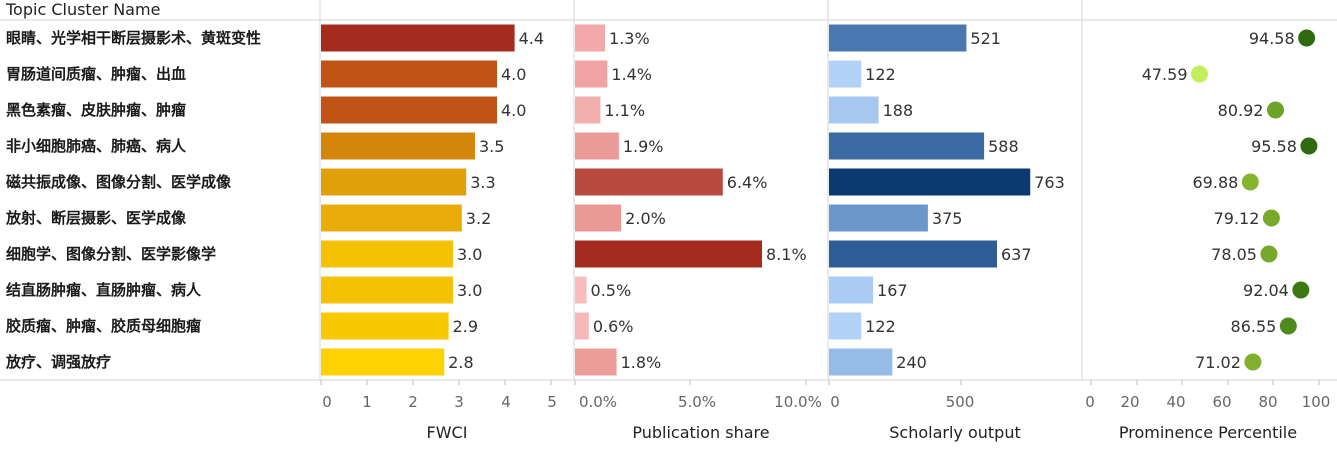 The image size is (1337, 452). What do you see at coordinates (598, 402) in the screenshot?
I see `tick-label: 0.0%` at bounding box center [598, 402].